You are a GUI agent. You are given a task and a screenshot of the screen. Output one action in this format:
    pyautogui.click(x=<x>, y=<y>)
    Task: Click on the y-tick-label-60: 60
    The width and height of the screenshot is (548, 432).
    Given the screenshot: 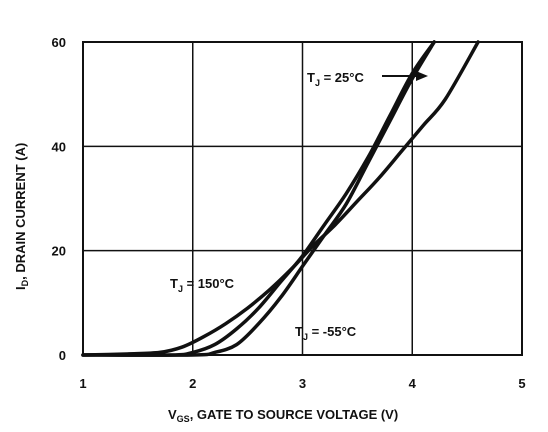 What is the action you would take?
    pyautogui.click(x=59, y=42)
    